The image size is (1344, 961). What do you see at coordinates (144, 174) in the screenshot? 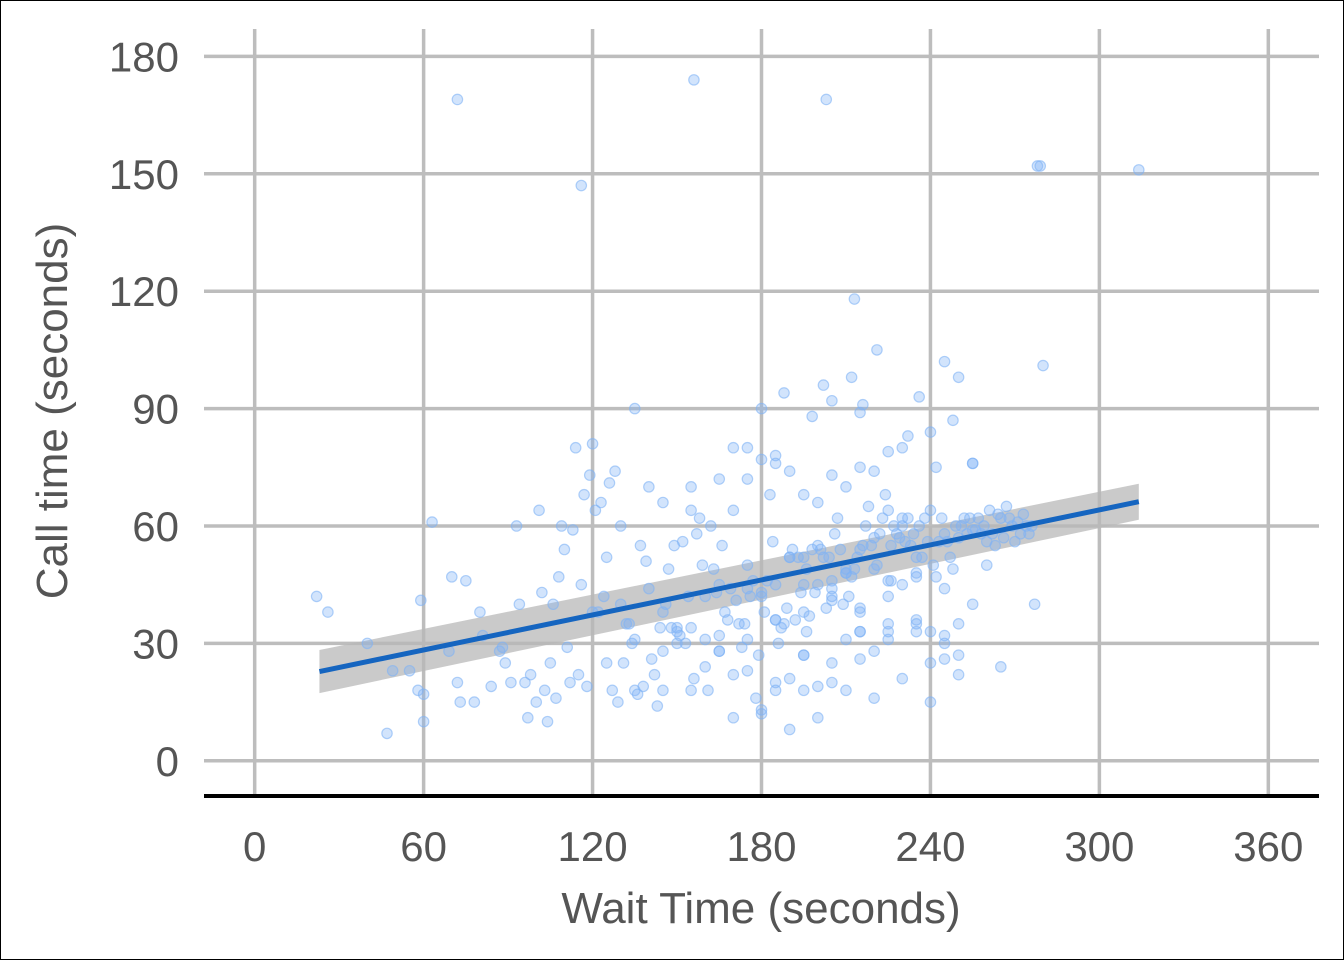
I see `y-tick-label: 150` at bounding box center [144, 174].